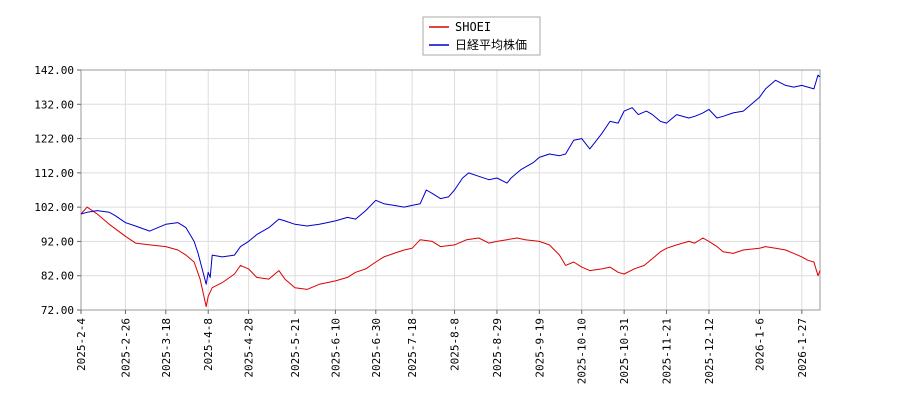  I want to click on x-tick-label: 2025-10-10, so click(582, 351).